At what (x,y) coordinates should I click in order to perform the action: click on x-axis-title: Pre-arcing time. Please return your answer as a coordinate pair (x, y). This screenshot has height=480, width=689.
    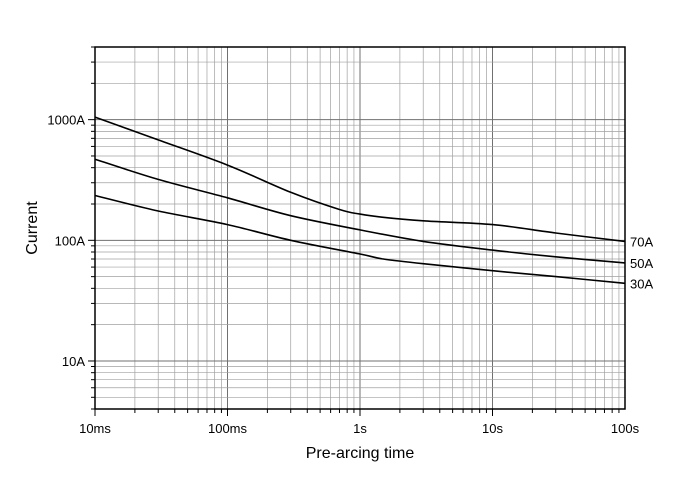
    Looking at the image, I should click on (360, 453).